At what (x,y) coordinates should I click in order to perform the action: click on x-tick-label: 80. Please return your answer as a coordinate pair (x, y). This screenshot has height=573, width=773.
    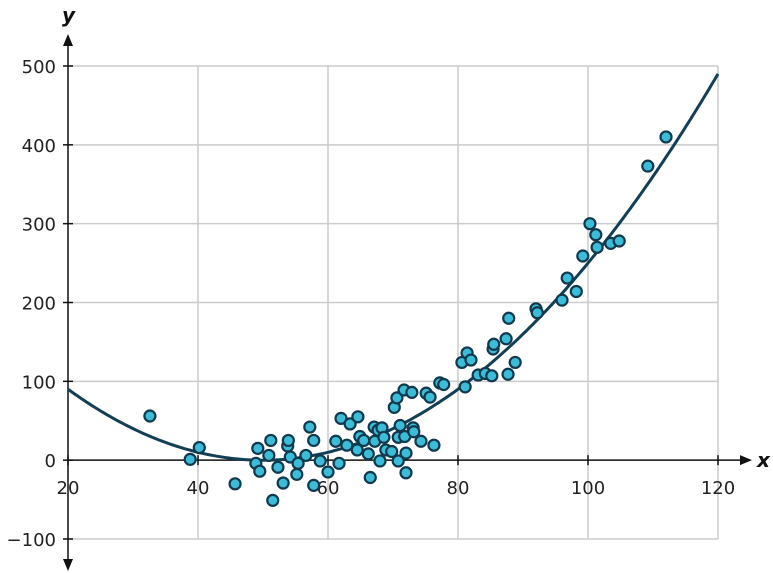
    Looking at the image, I should click on (458, 488).